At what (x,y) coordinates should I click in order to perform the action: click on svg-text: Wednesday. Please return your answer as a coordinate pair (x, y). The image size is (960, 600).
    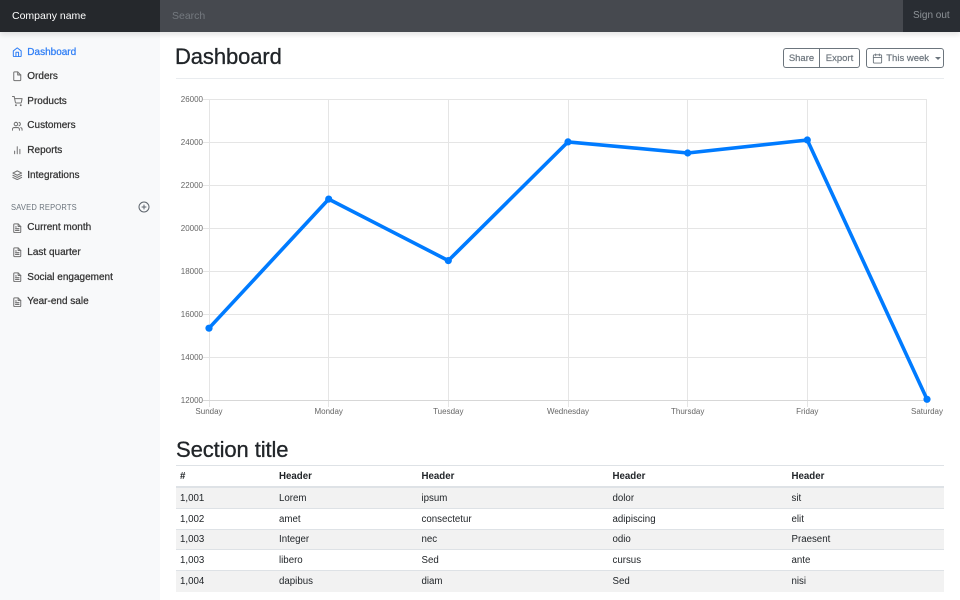
    Looking at the image, I should click on (568, 411).